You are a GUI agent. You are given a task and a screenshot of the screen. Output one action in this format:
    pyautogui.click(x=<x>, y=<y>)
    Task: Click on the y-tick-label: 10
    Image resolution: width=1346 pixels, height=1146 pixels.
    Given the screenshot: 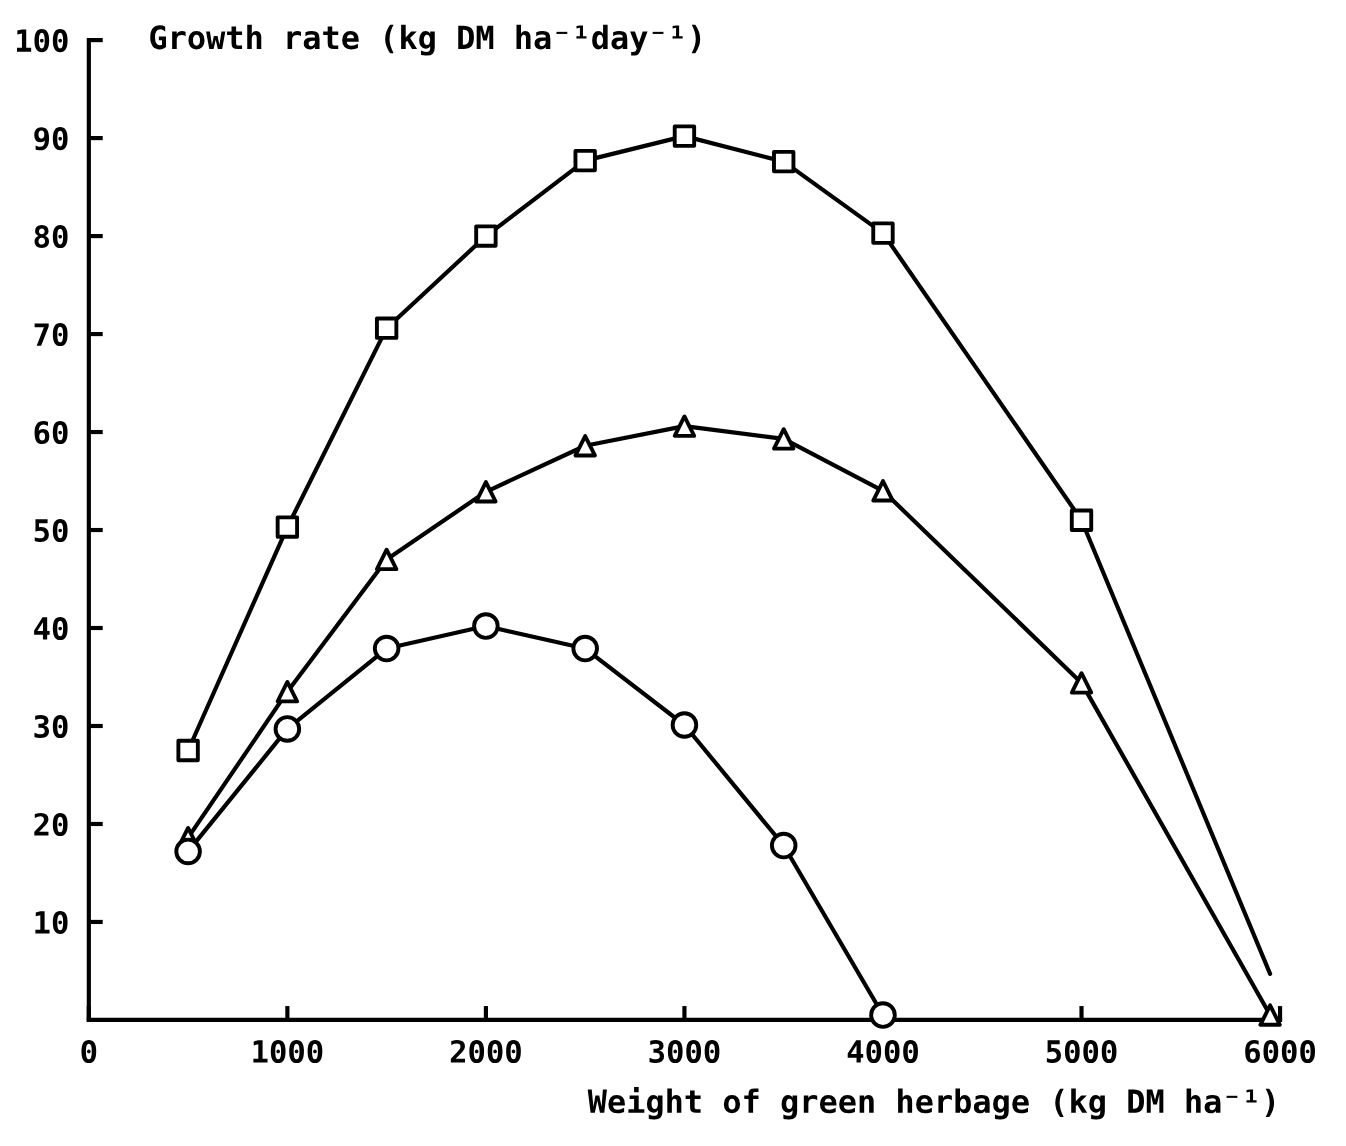 What is the action you would take?
    pyautogui.click(x=51, y=922)
    